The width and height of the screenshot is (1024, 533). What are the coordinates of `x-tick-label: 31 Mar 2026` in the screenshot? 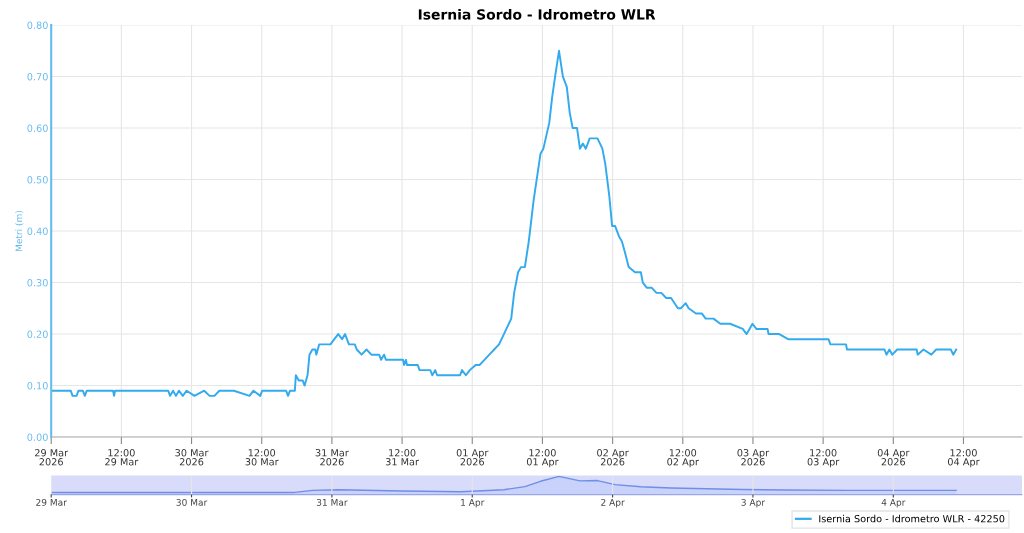 It's located at (332, 457).